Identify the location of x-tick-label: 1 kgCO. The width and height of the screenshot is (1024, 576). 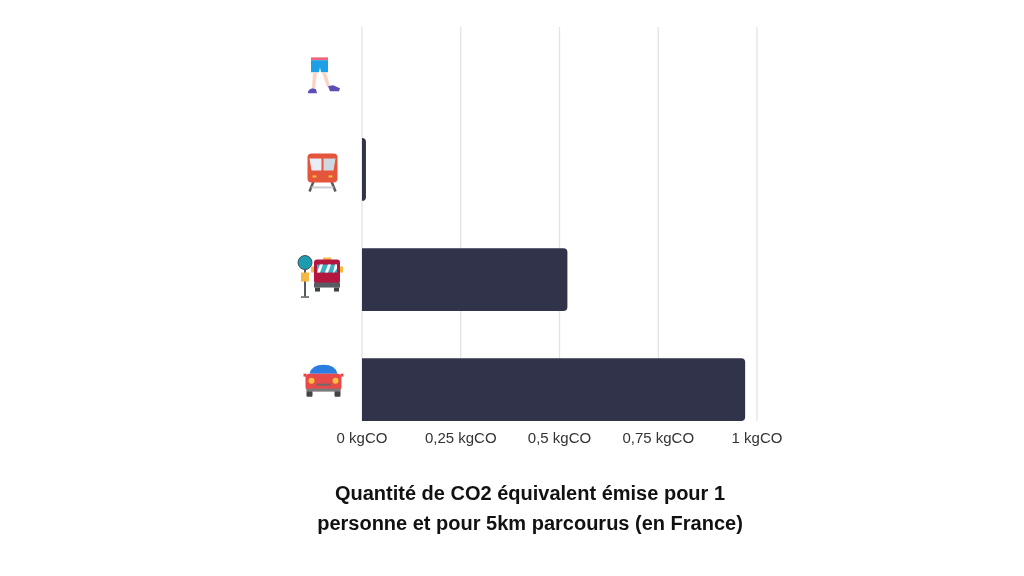
(757, 437).